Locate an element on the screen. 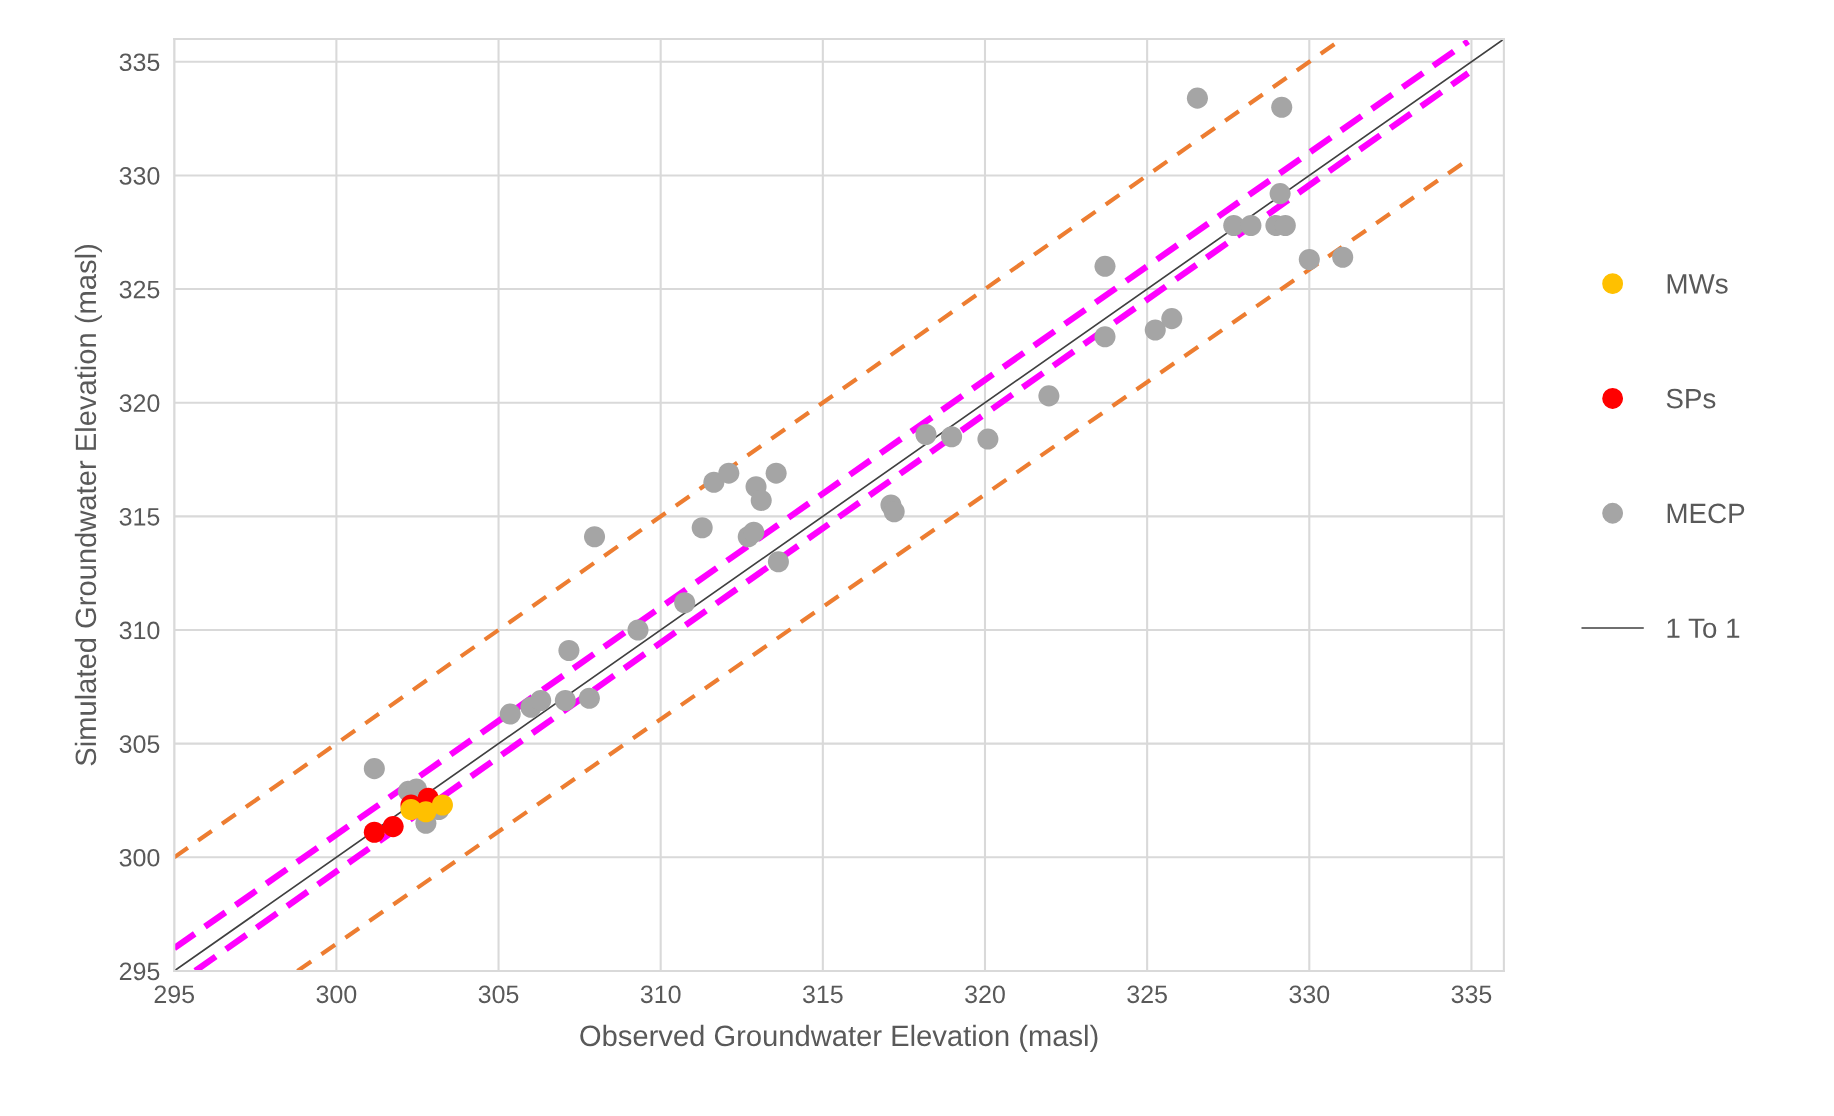  x-tick-label: 300 is located at coordinates (336, 994).